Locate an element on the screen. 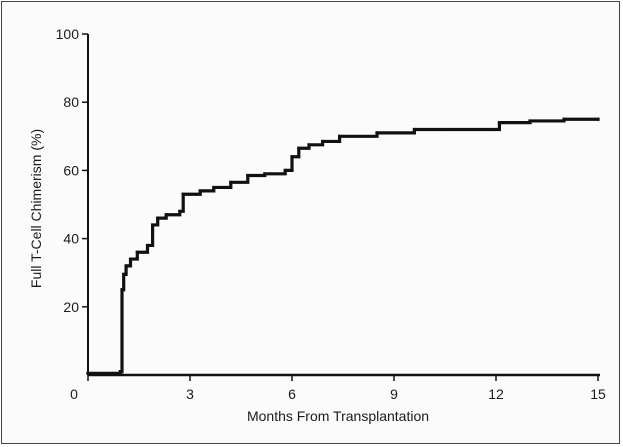 The width and height of the screenshot is (623, 447). y-tick-label: 20 is located at coordinates (71, 307).